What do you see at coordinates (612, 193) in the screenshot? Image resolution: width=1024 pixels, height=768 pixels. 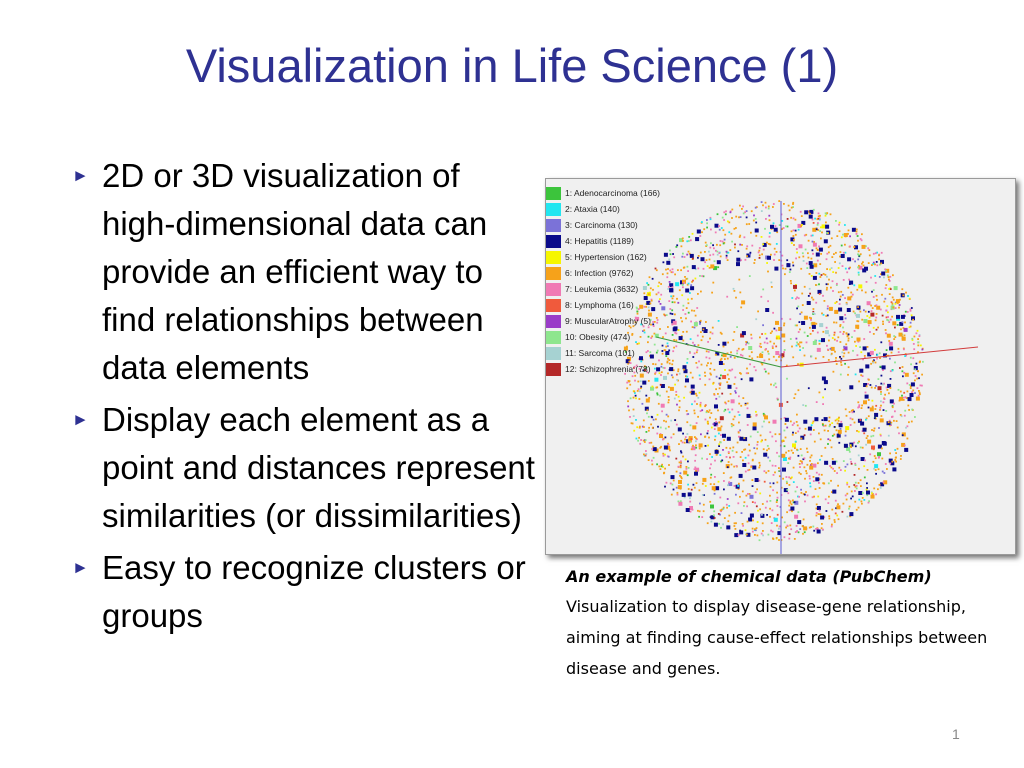 I see `legend-label: 1: Adenocarcinoma (166)` at bounding box center [612, 193].